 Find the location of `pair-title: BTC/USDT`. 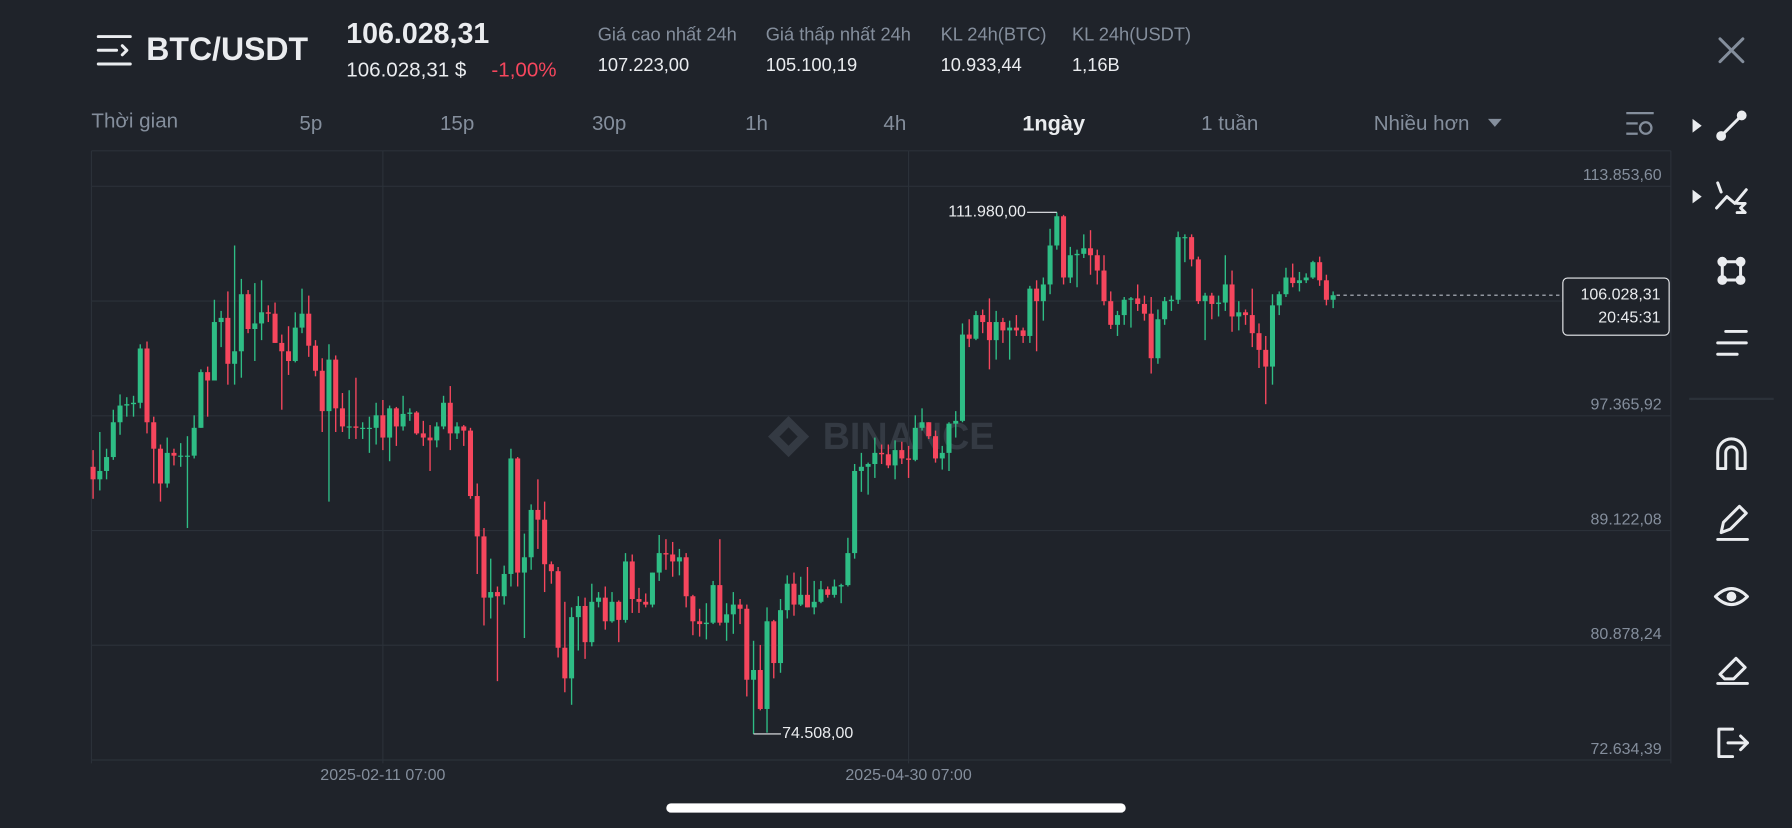

pair-title: BTC/USDT is located at coordinates (227, 49).